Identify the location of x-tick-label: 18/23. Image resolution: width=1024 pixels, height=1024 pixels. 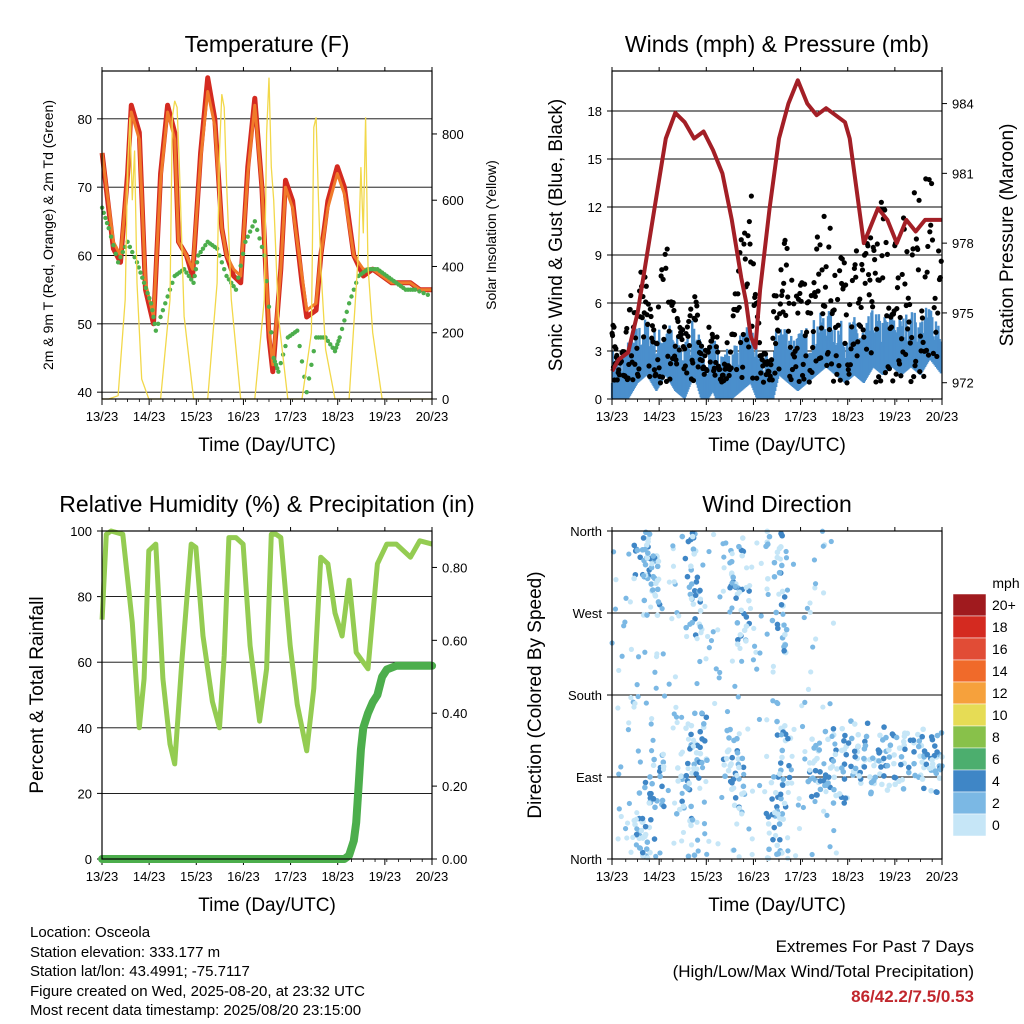
(337, 416).